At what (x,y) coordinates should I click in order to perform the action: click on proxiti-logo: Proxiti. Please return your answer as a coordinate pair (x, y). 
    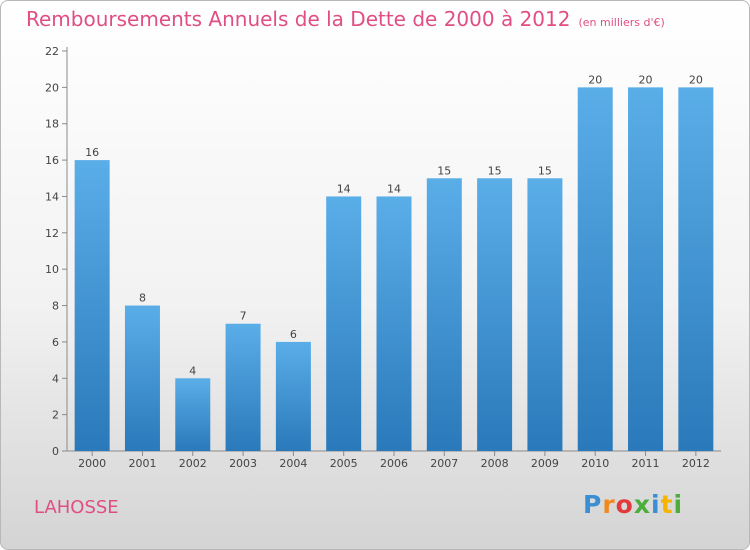
    Looking at the image, I should click on (633, 504).